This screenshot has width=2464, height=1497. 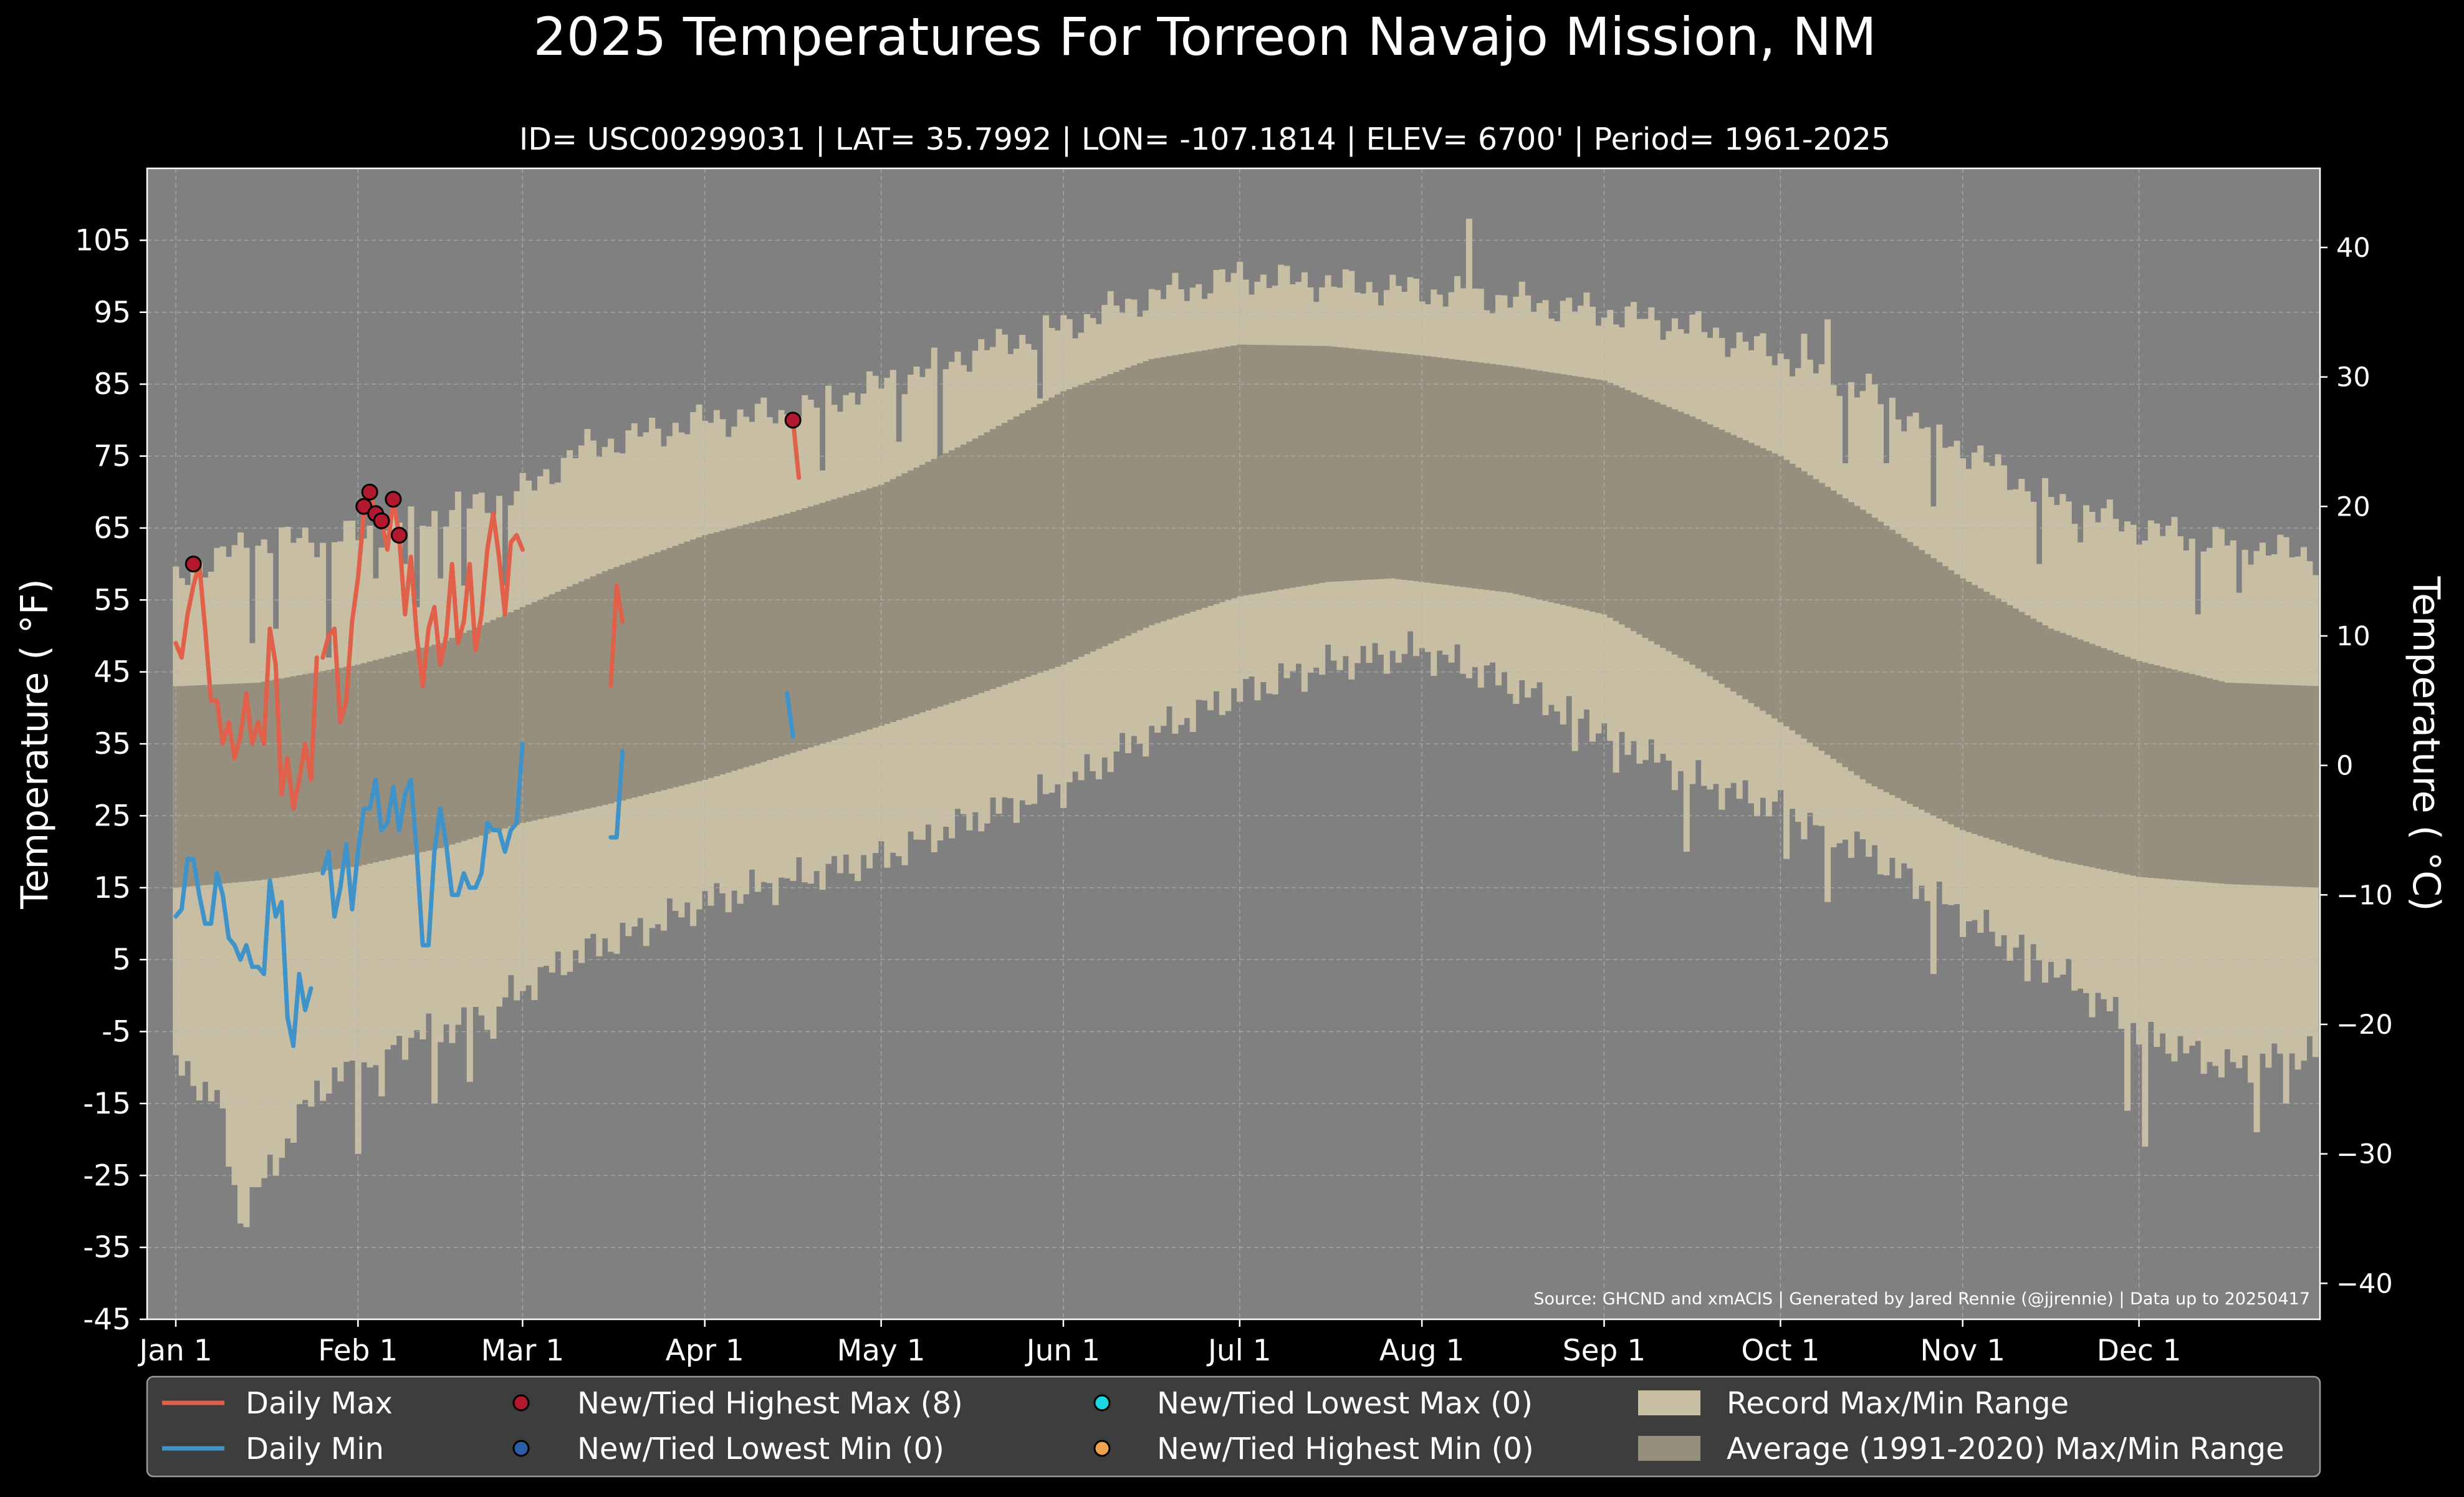 I want to click on y-tick-label: 55, so click(x=112, y=600).